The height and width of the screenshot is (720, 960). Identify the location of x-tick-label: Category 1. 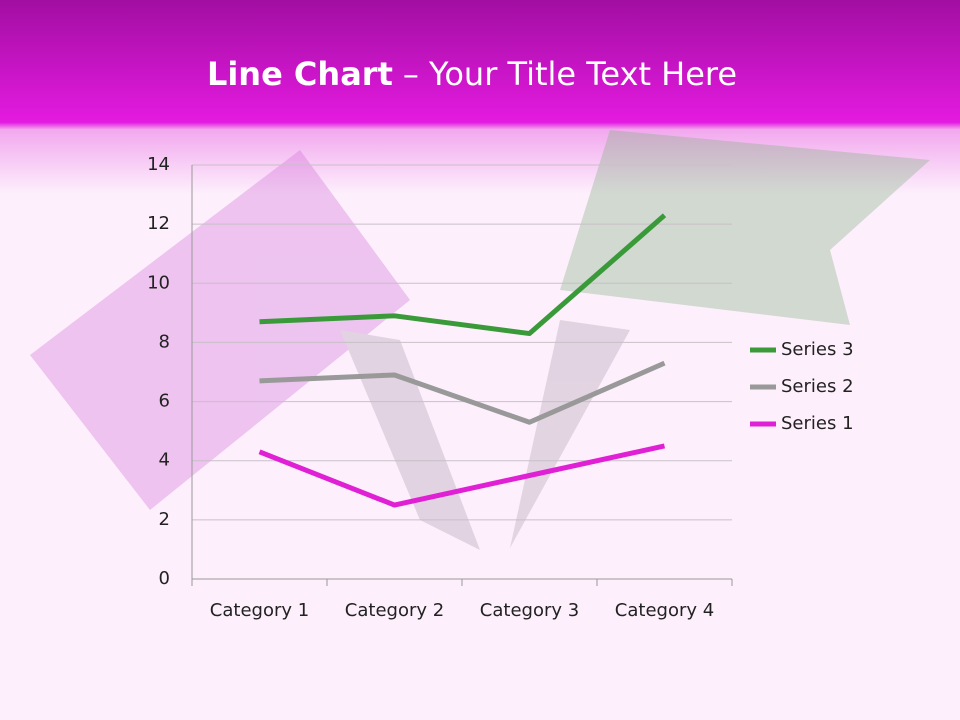
(259, 610).